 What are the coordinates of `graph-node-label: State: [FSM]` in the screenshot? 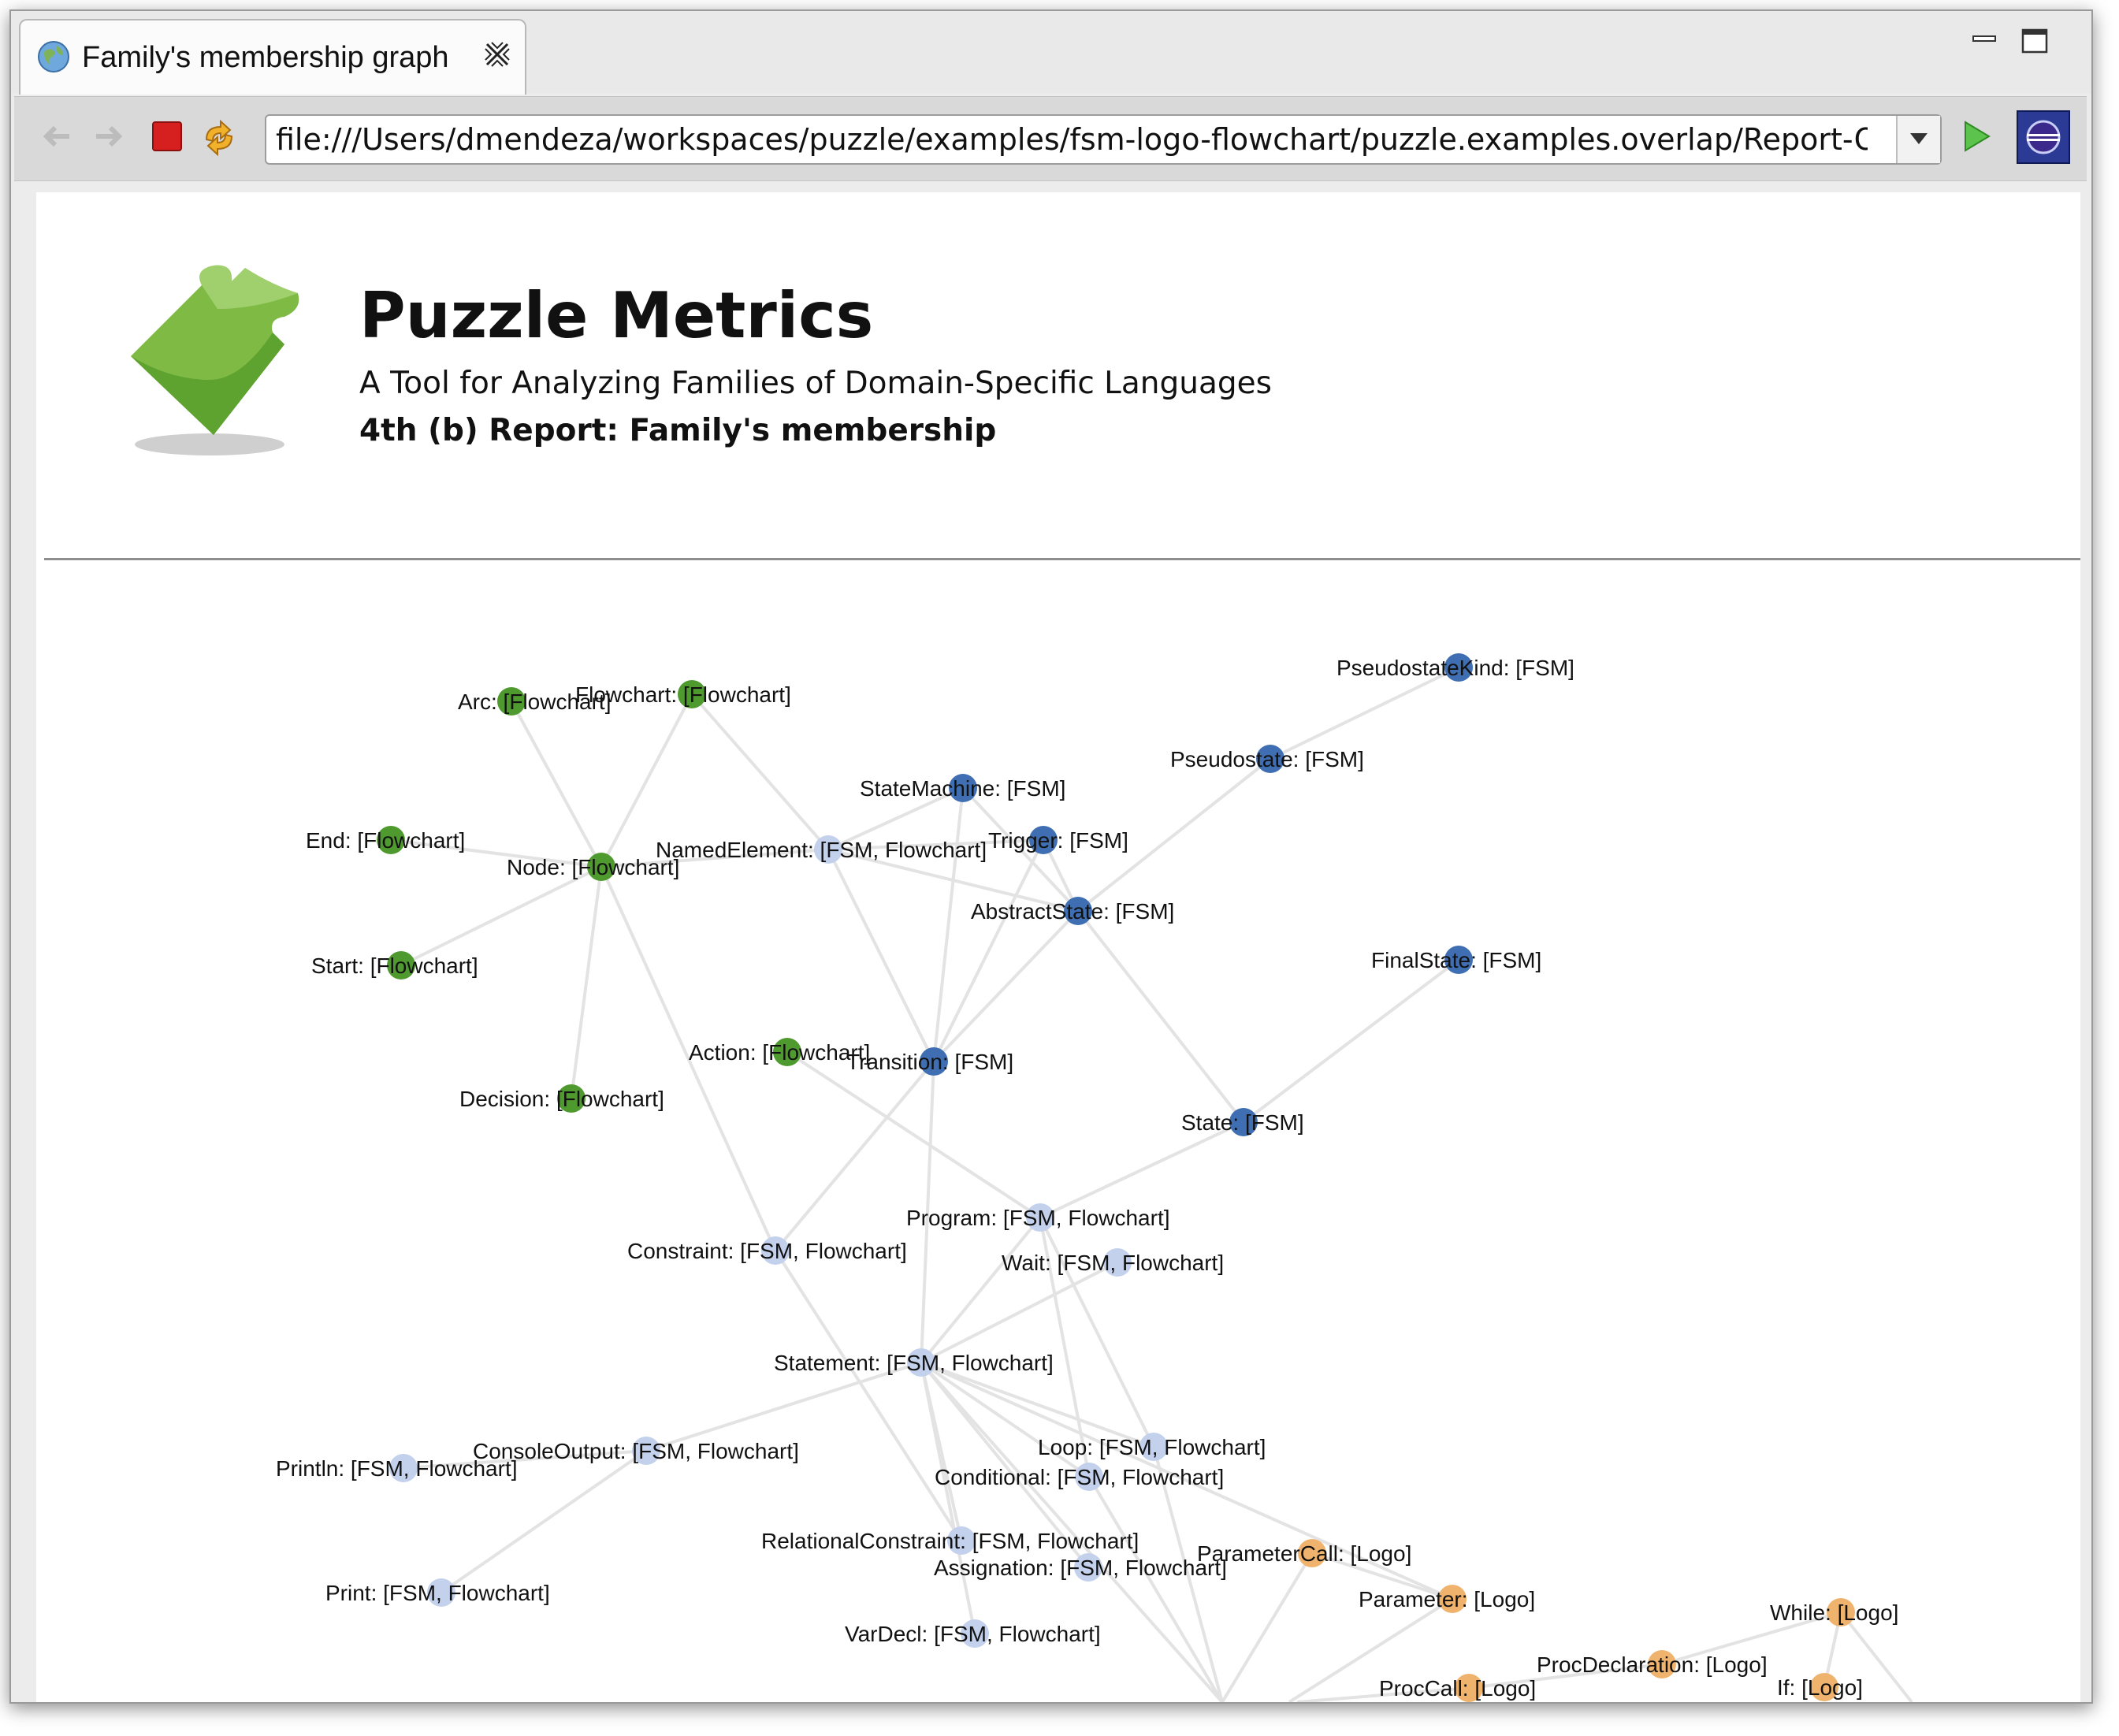 It's located at (1242, 1122).